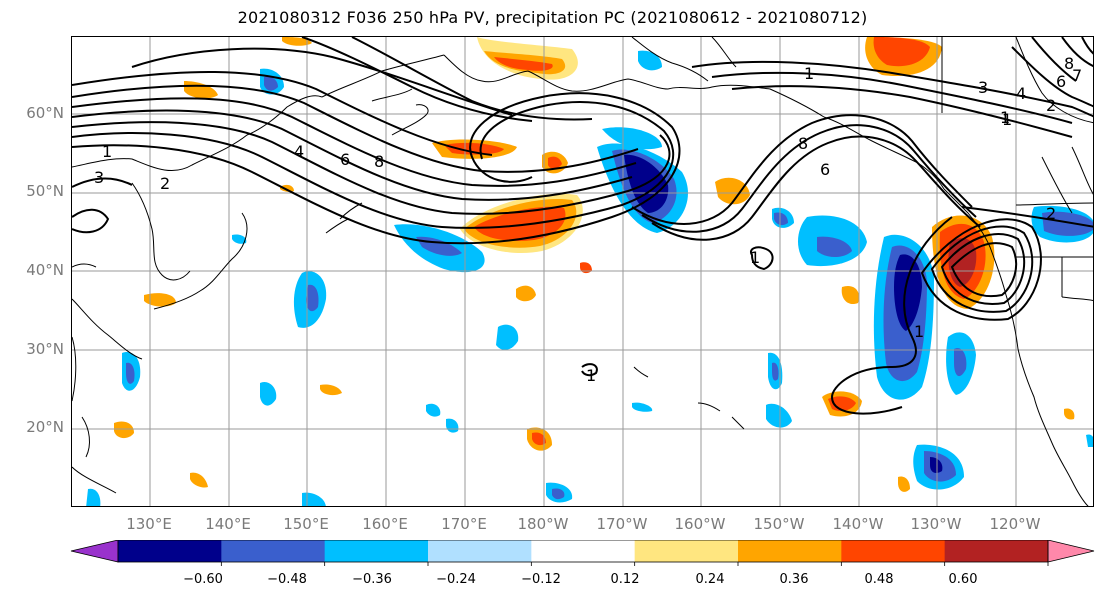 The height and width of the screenshot is (601, 1105). I want to click on lon-label-150w: 150°W, so click(779, 524).